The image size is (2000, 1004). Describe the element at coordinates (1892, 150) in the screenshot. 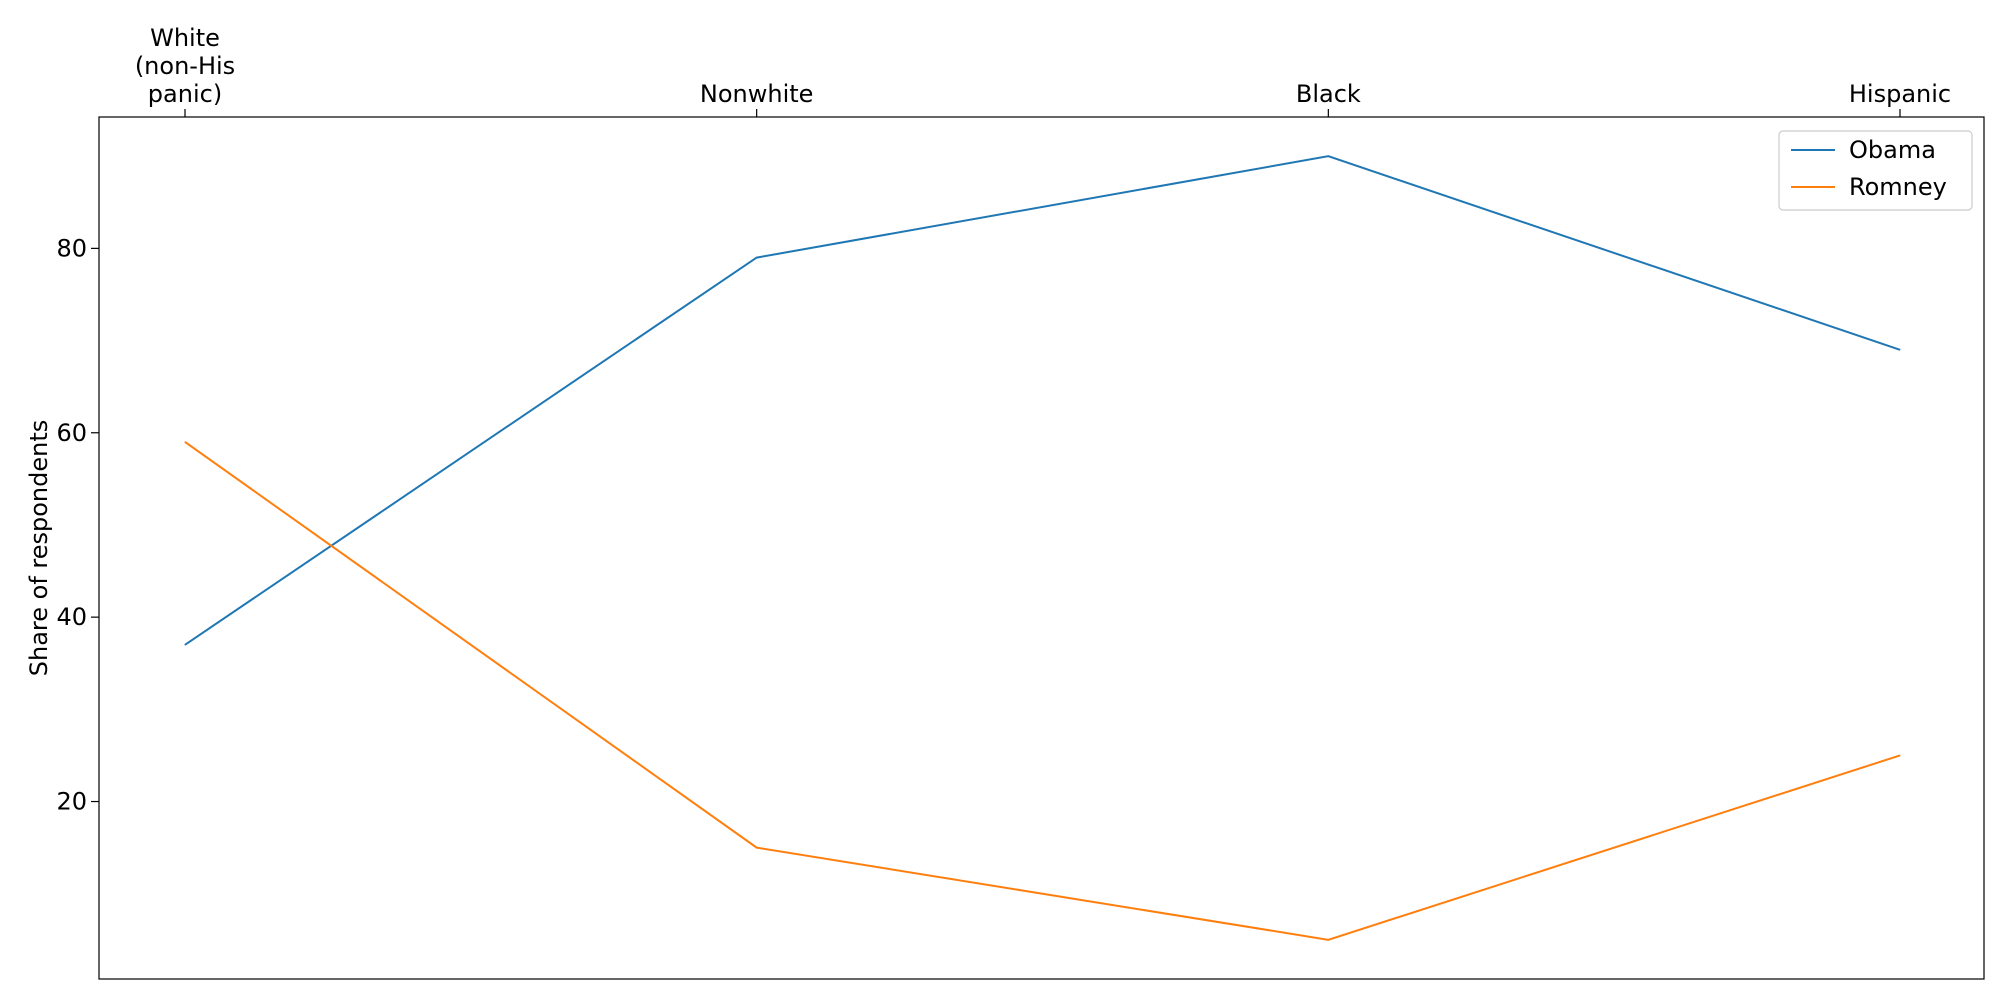

I see `legend-label-obama: Obama` at that location.